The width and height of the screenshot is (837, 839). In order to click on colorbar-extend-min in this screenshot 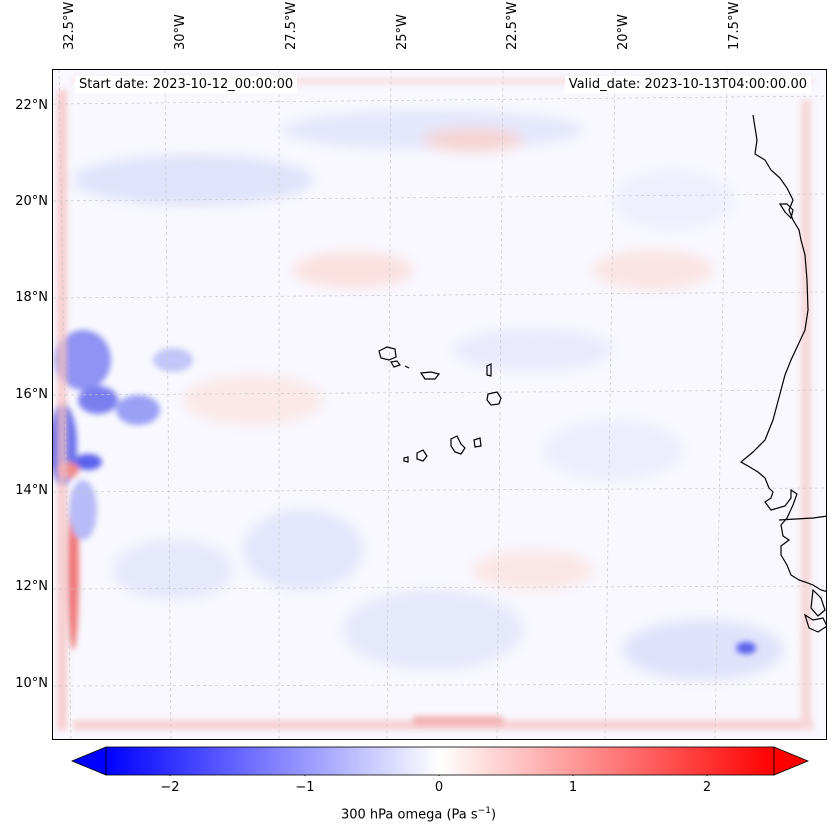, I will do `click(88, 761)`.